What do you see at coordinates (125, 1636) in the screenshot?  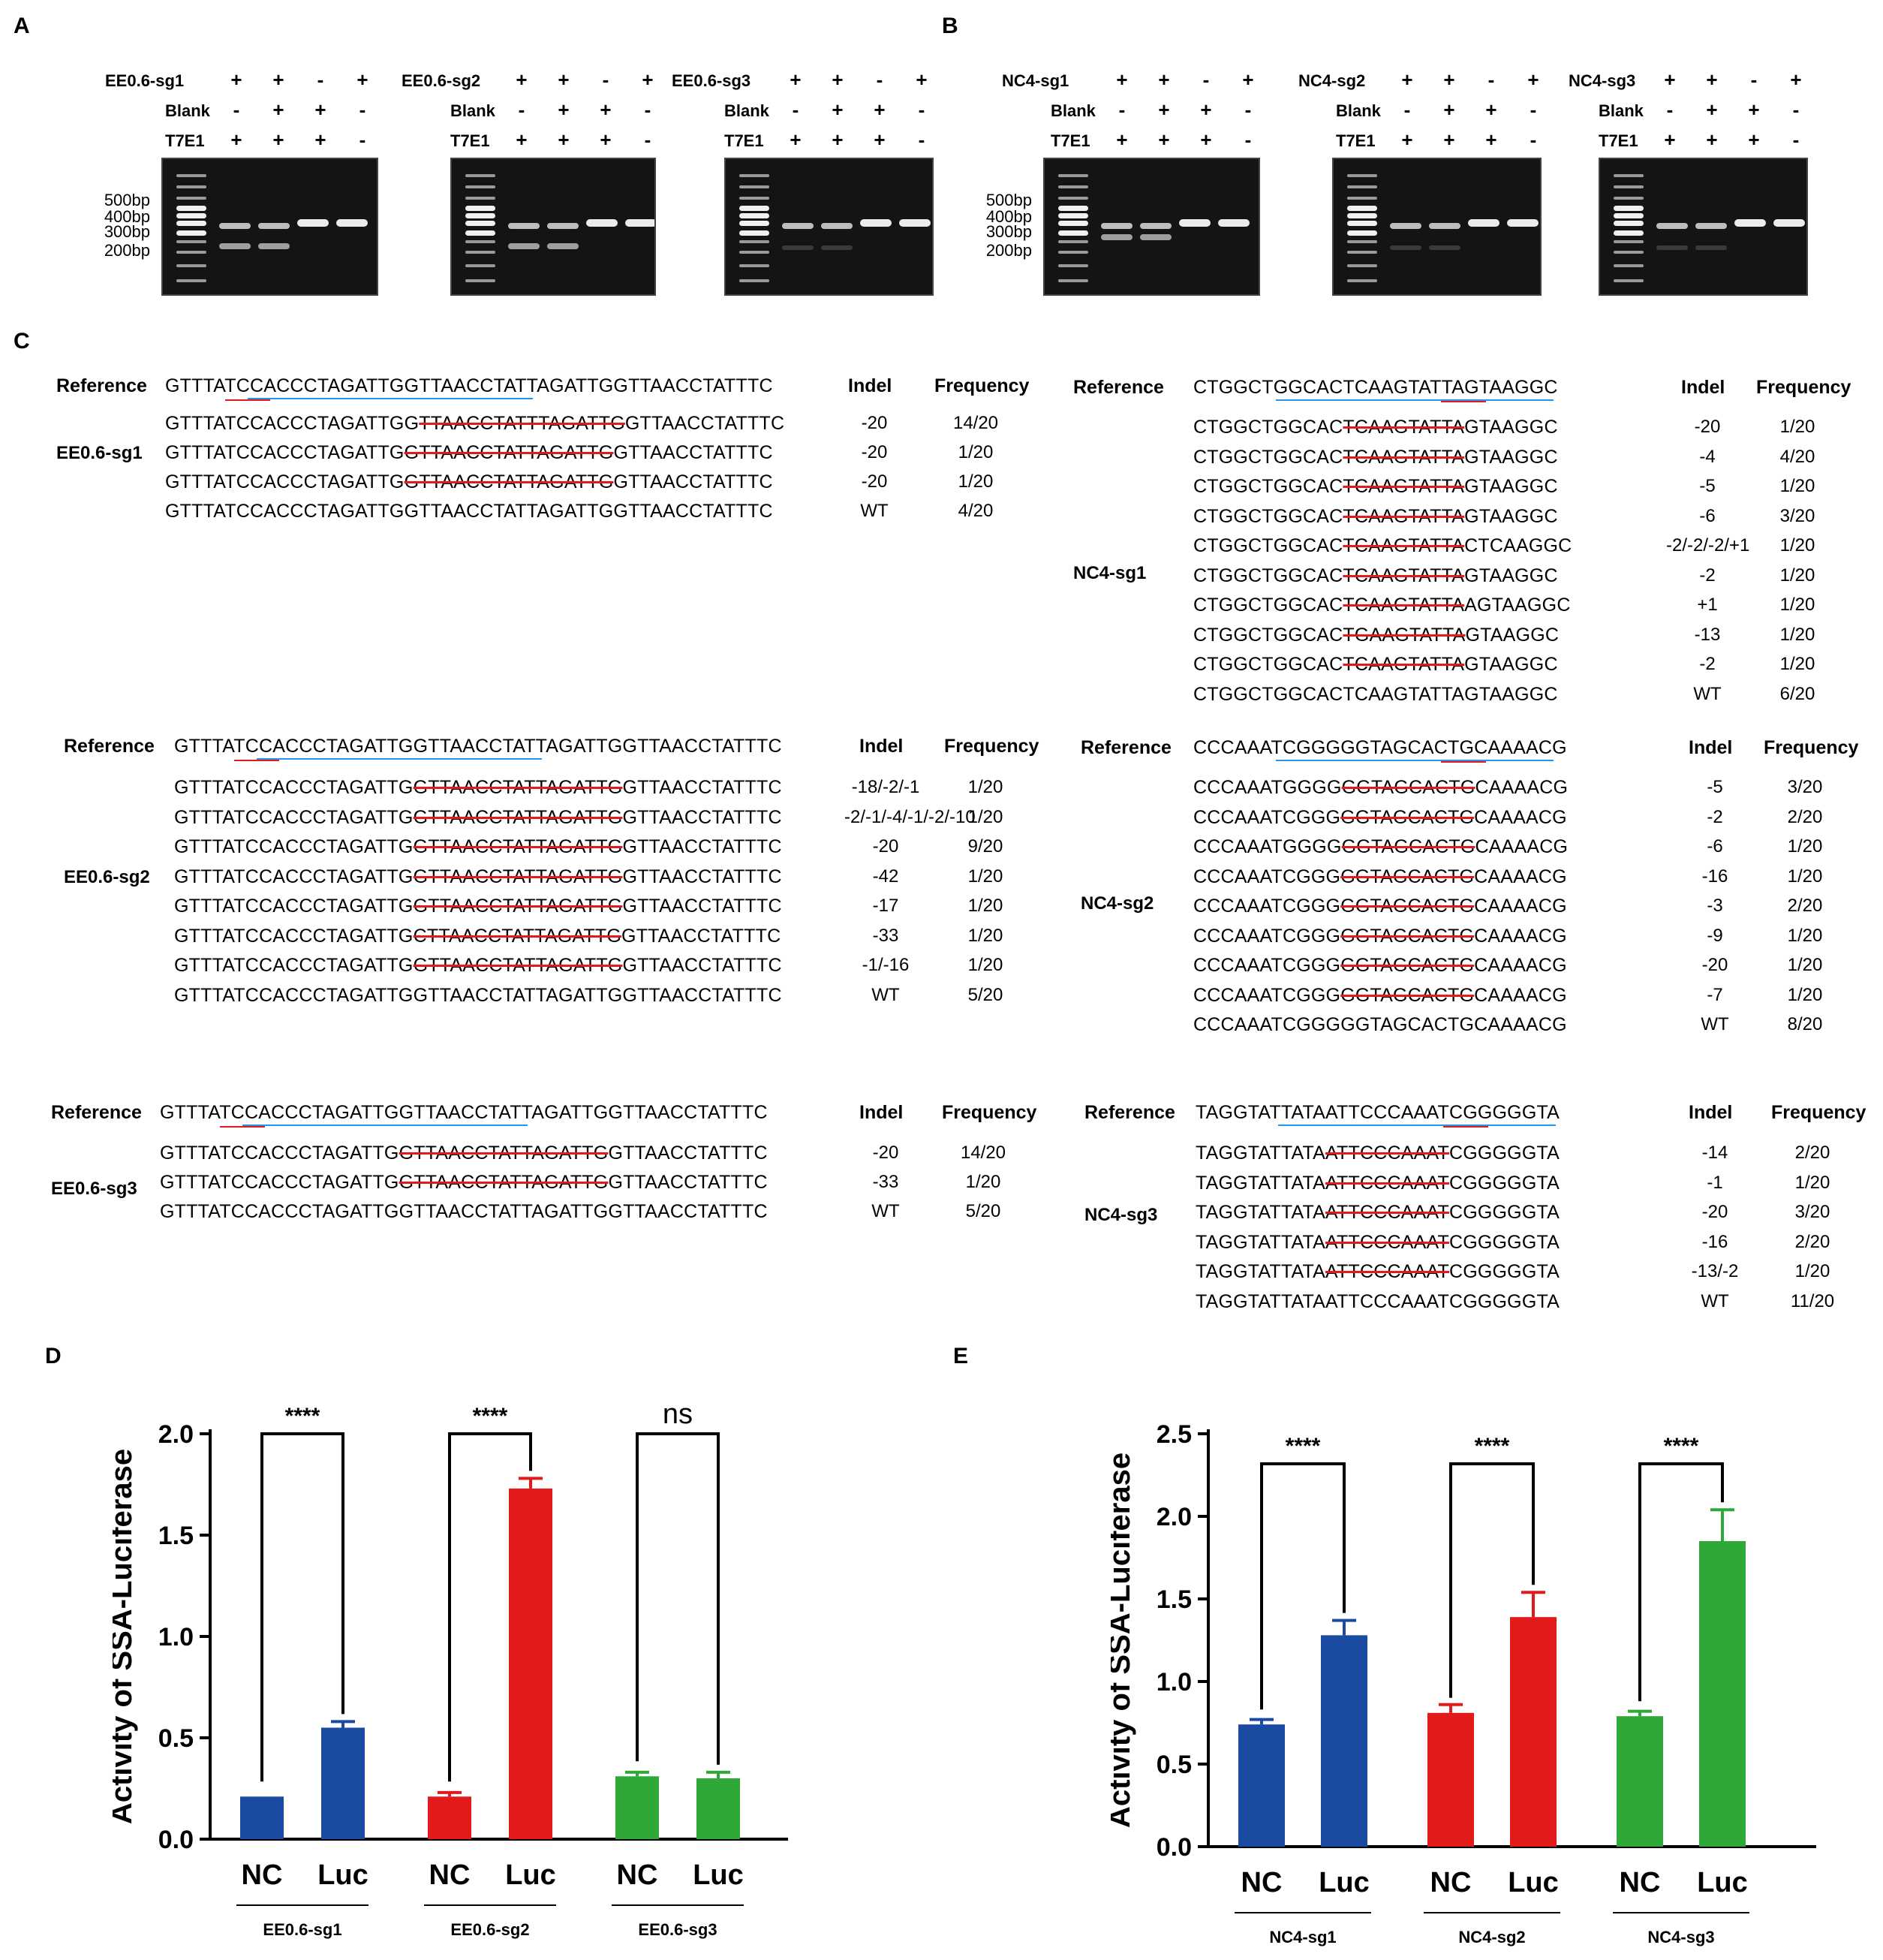 I see `y-axis-label: Activity of SSA-Luciferase` at bounding box center [125, 1636].